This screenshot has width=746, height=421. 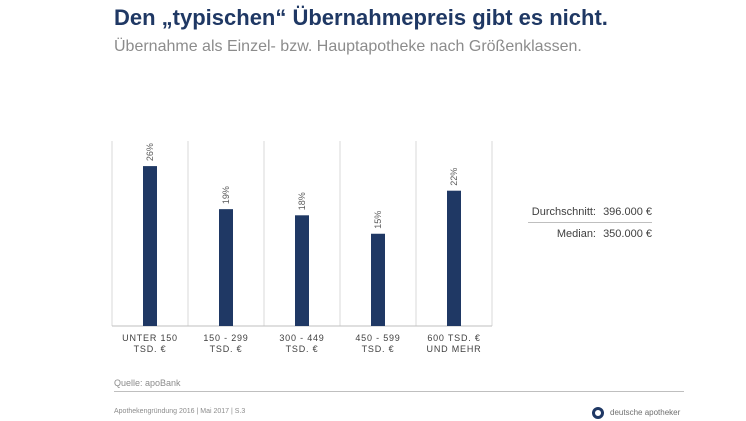 I want to click on x-tick-label-1: UNTER 150 TSD. €, so click(x=150, y=344).